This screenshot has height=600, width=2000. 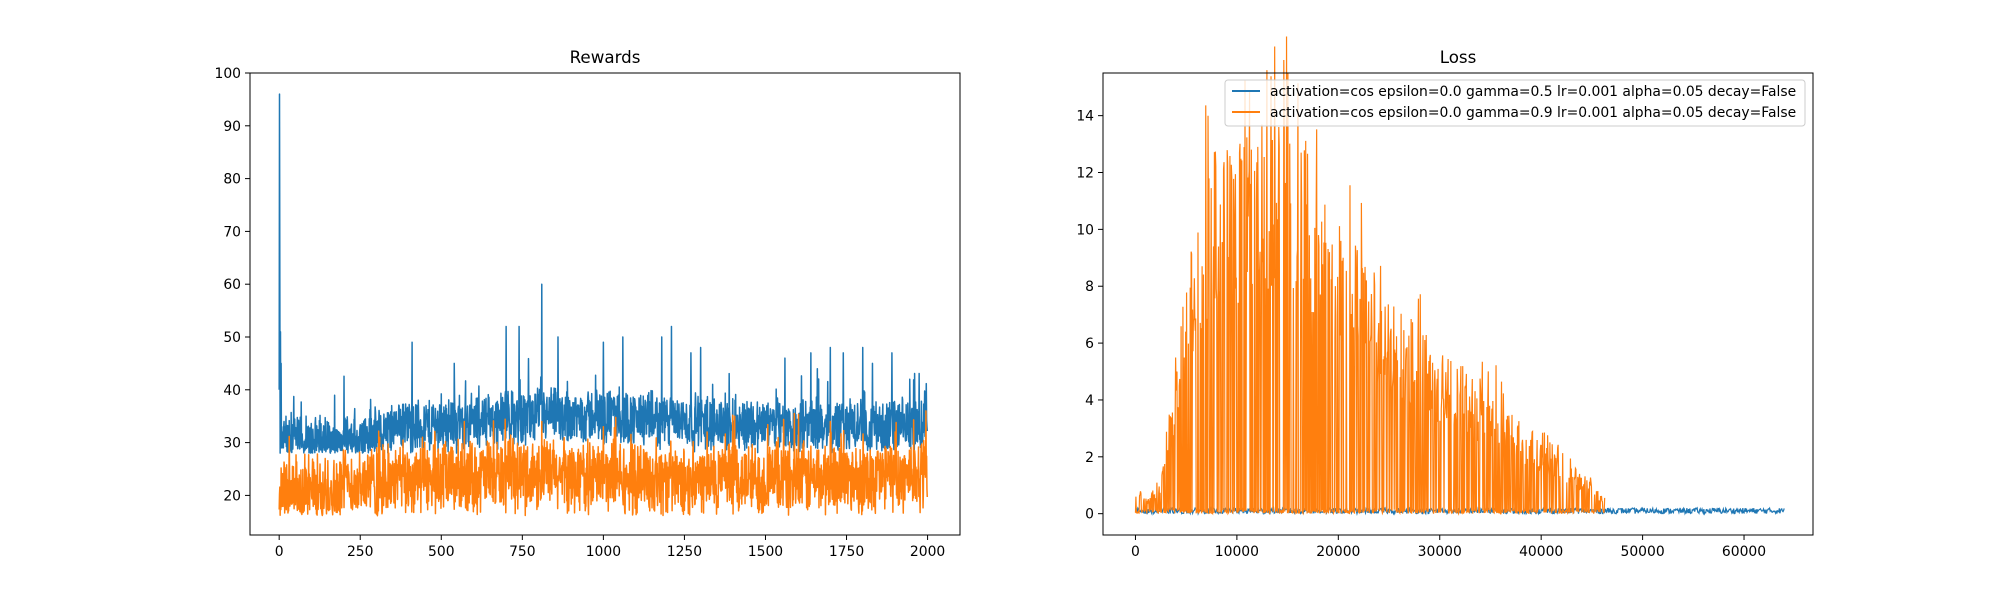 I want to click on loss-x-tick-label: 10000, so click(x=1237, y=552).